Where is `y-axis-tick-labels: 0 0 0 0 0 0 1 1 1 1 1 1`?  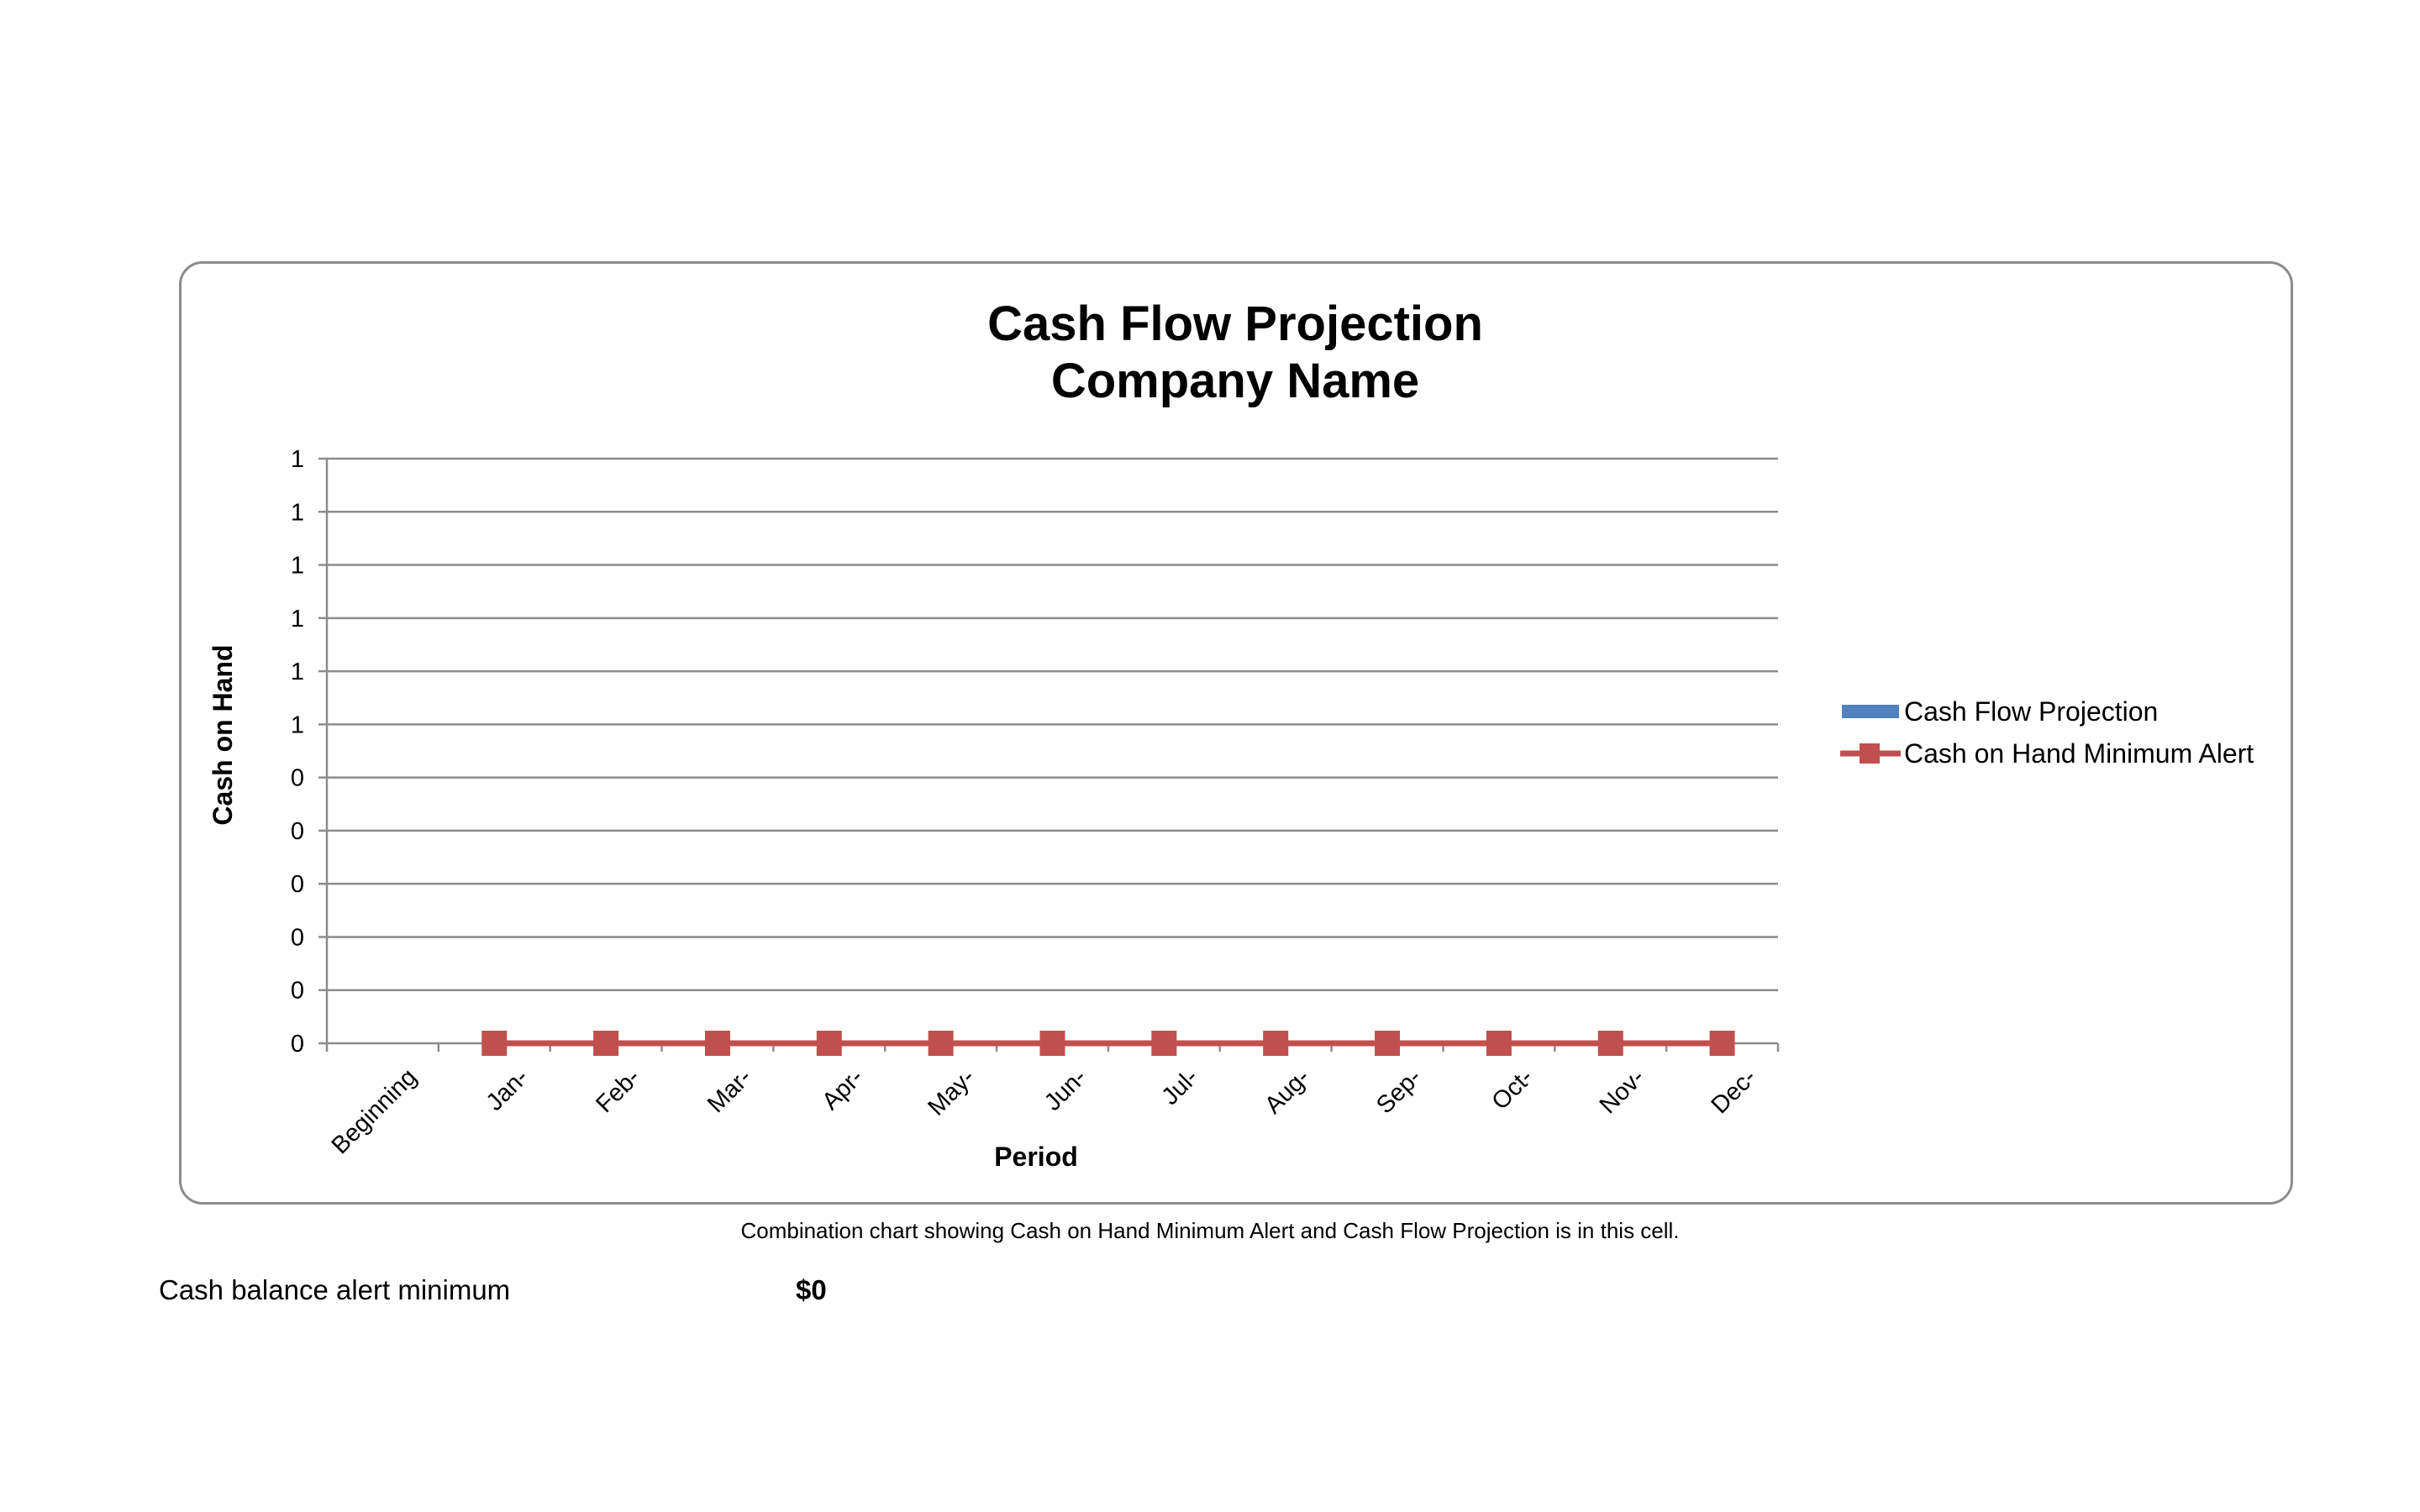 y-axis-tick-labels: 0 0 0 0 0 0 1 1 1 1 1 1 is located at coordinates (298, 752).